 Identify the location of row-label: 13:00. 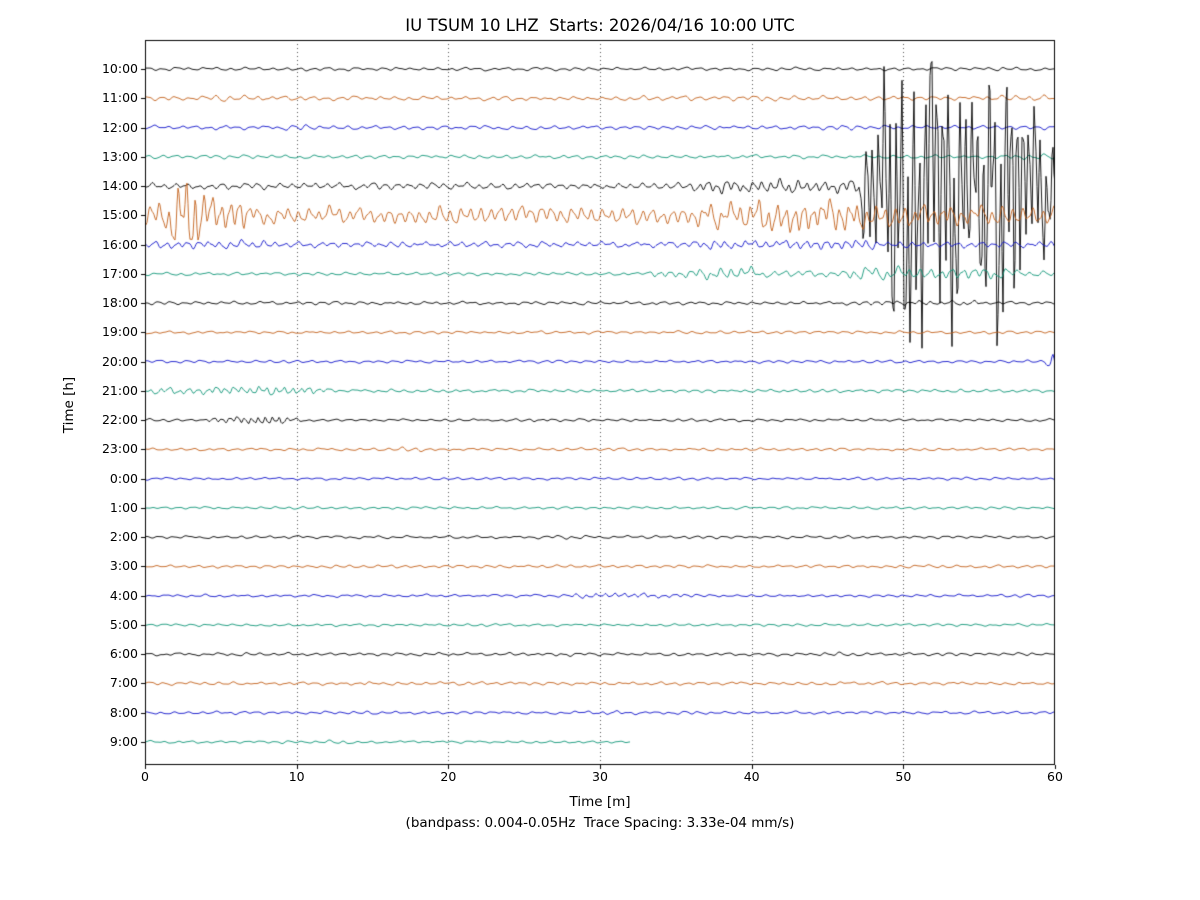
(119, 156).